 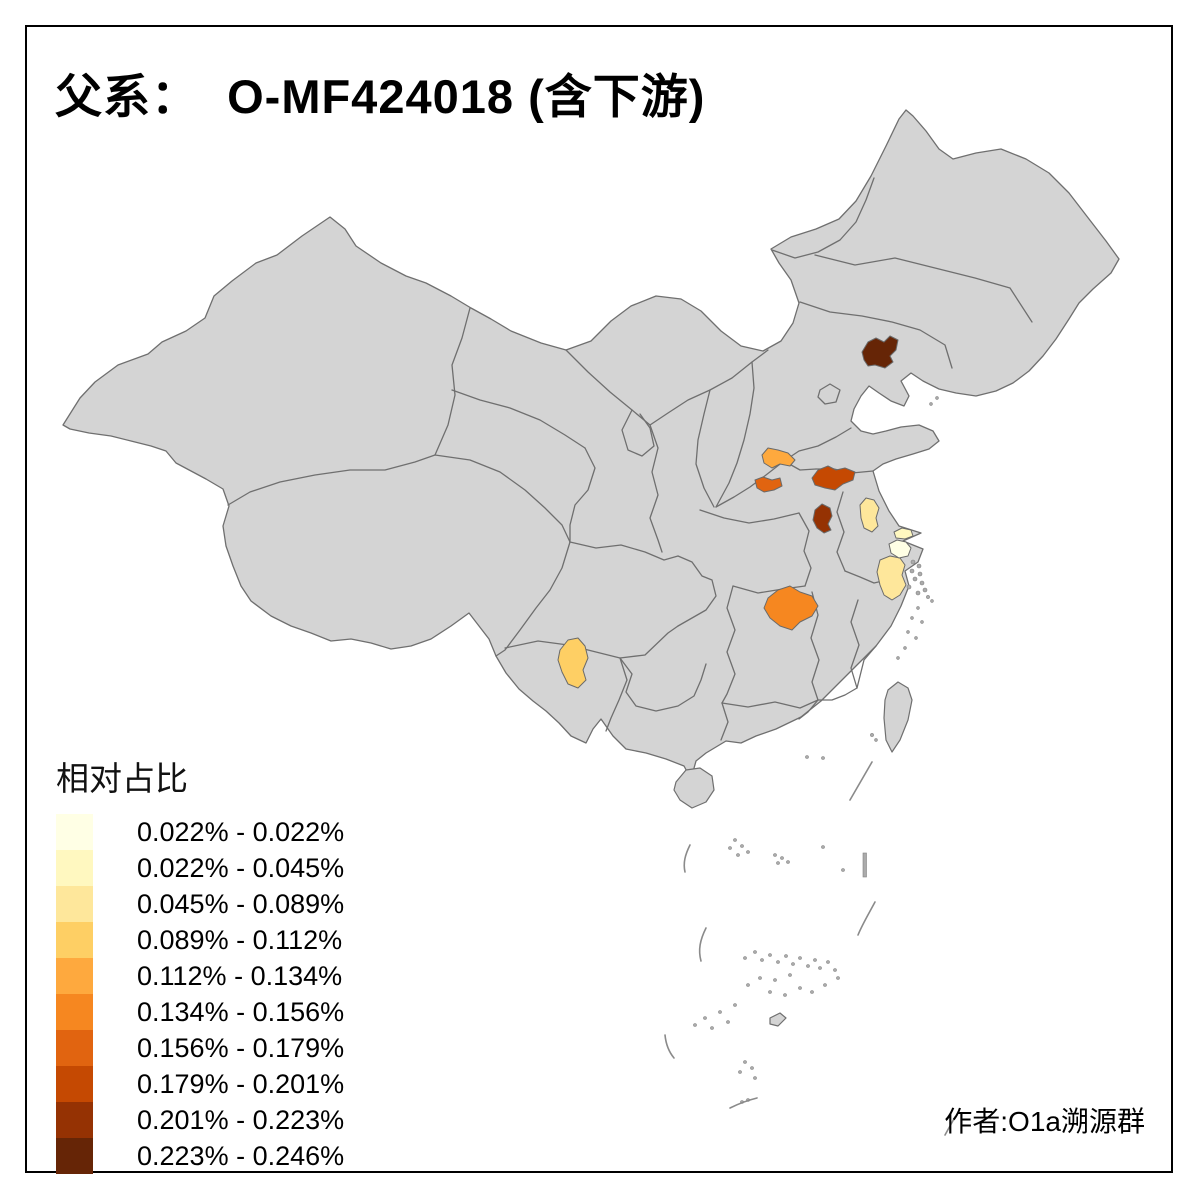 I want to click on legend-row: 0.134% - 0.156%, so click(x=200, y=1012).